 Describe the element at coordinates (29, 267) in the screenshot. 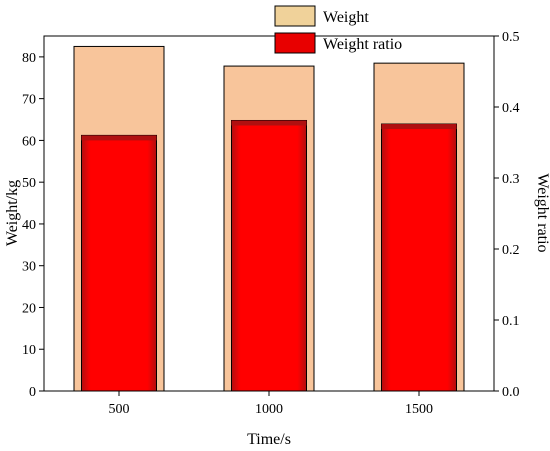

I see `left-y-tick-label-30: 30` at that location.